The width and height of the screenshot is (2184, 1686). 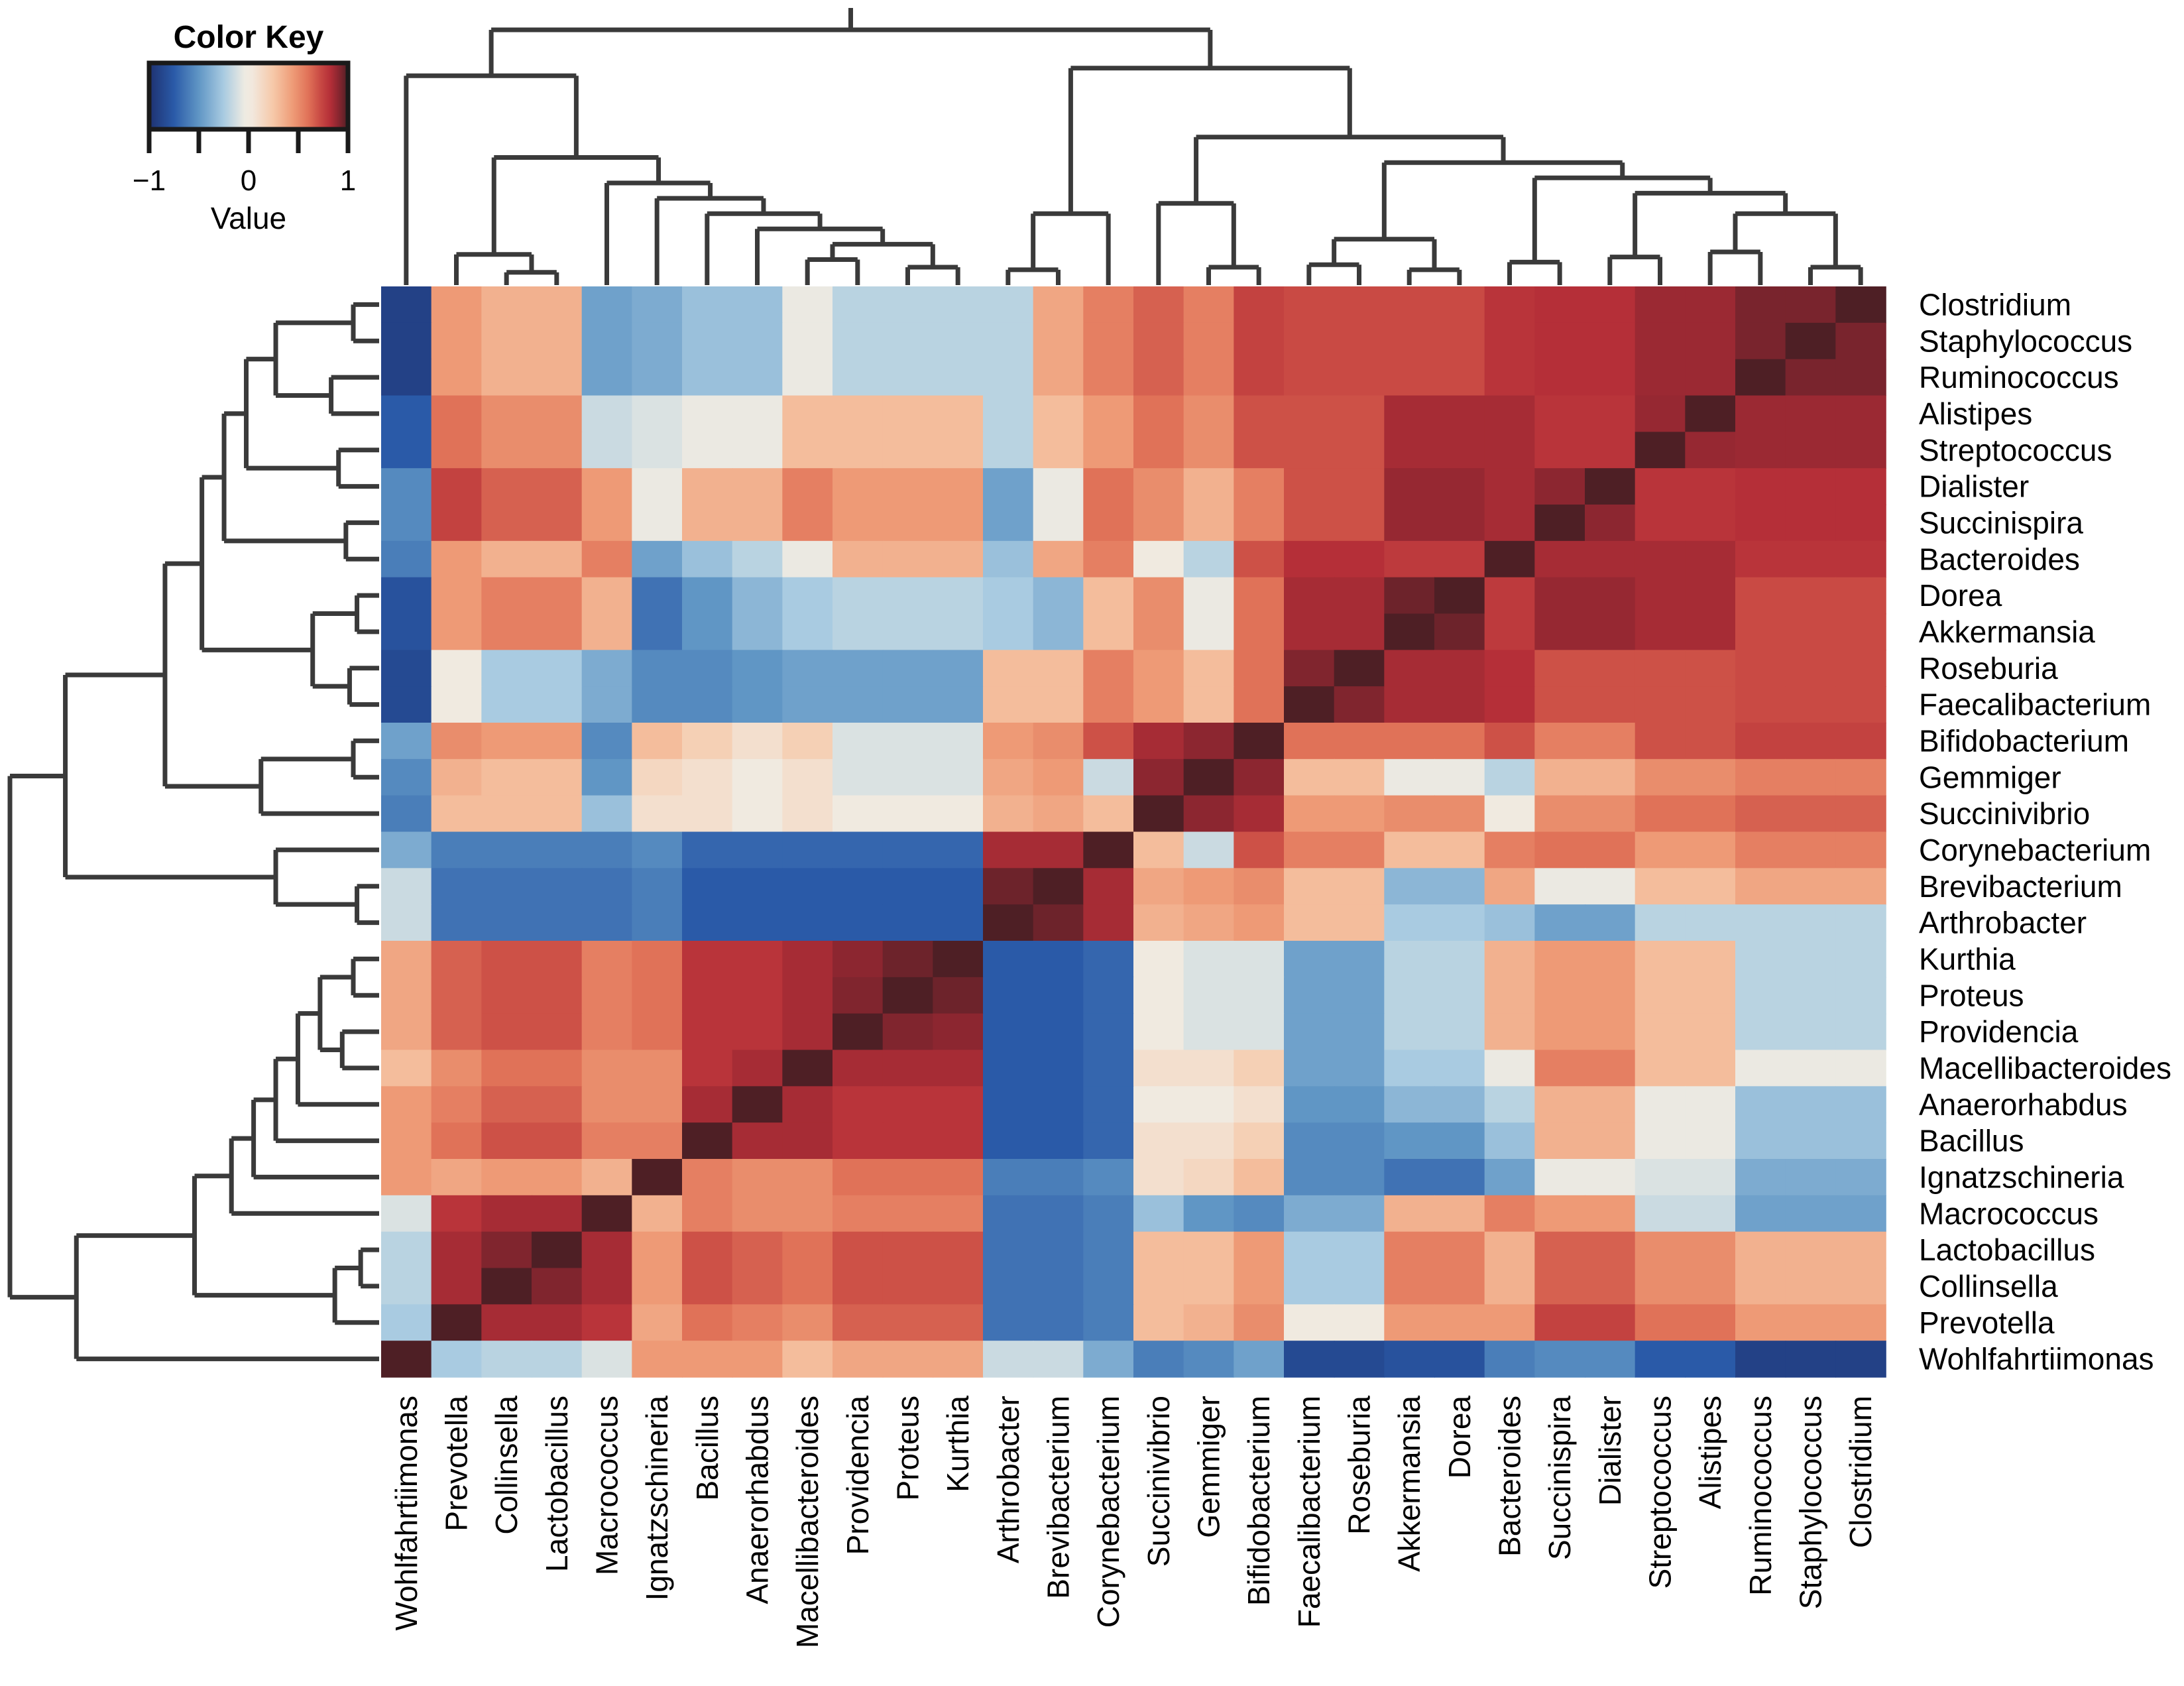 What do you see at coordinates (2023, 1104) in the screenshot?
I see `row-label: Anaerorhabdus` at bounding box center [2023, 1104].